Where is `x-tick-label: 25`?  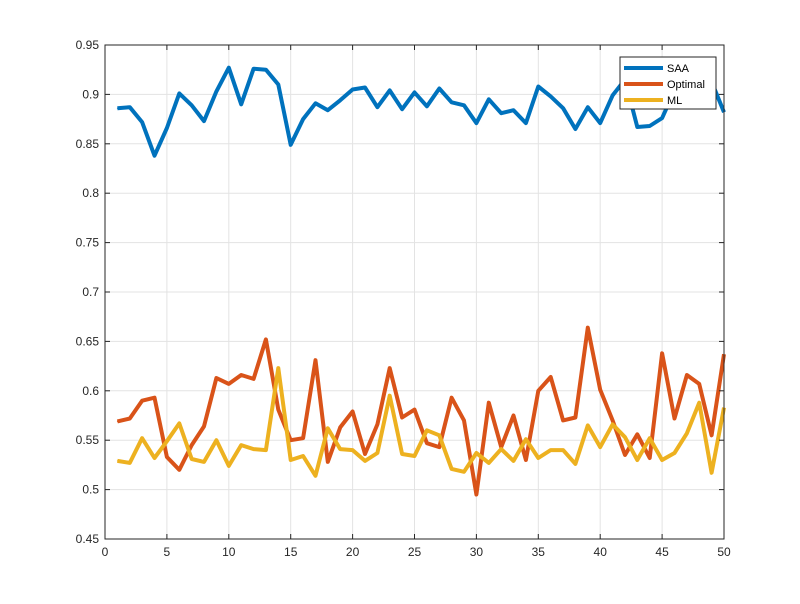
x-tick-label: 25 is located at coordinates (415, 552).